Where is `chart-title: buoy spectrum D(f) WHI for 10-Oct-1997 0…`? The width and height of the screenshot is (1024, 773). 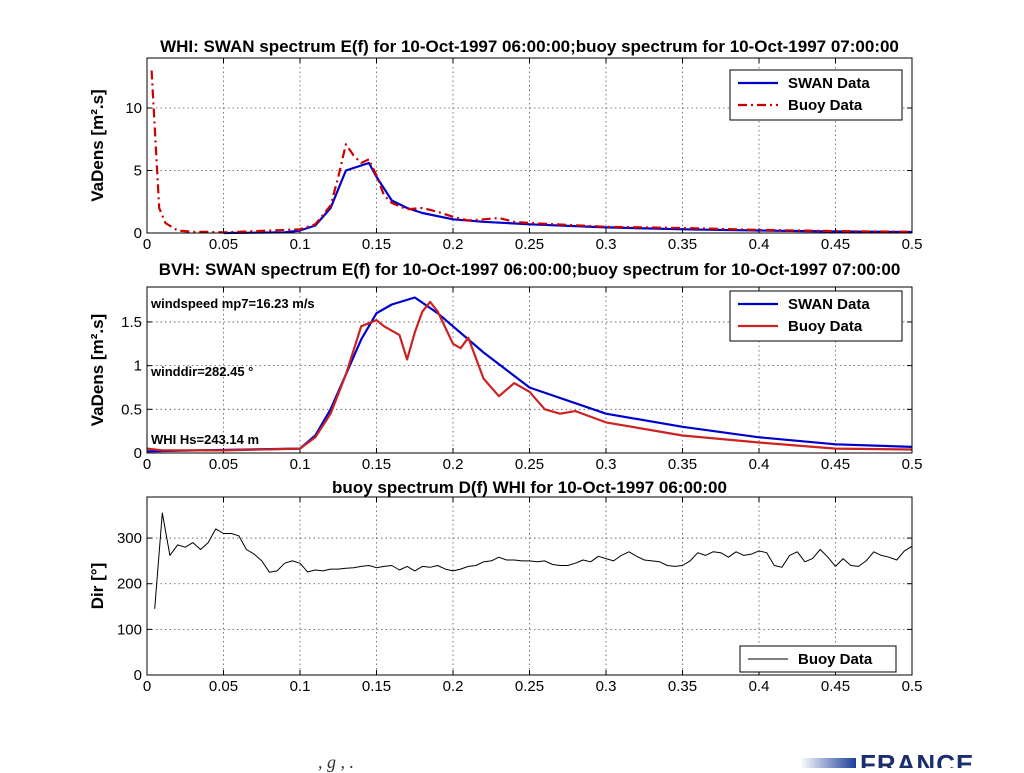 chart-title: buoy spectrum D(f) WHI for 10-Oct-1997 0… is located at coordinates (529, 487).